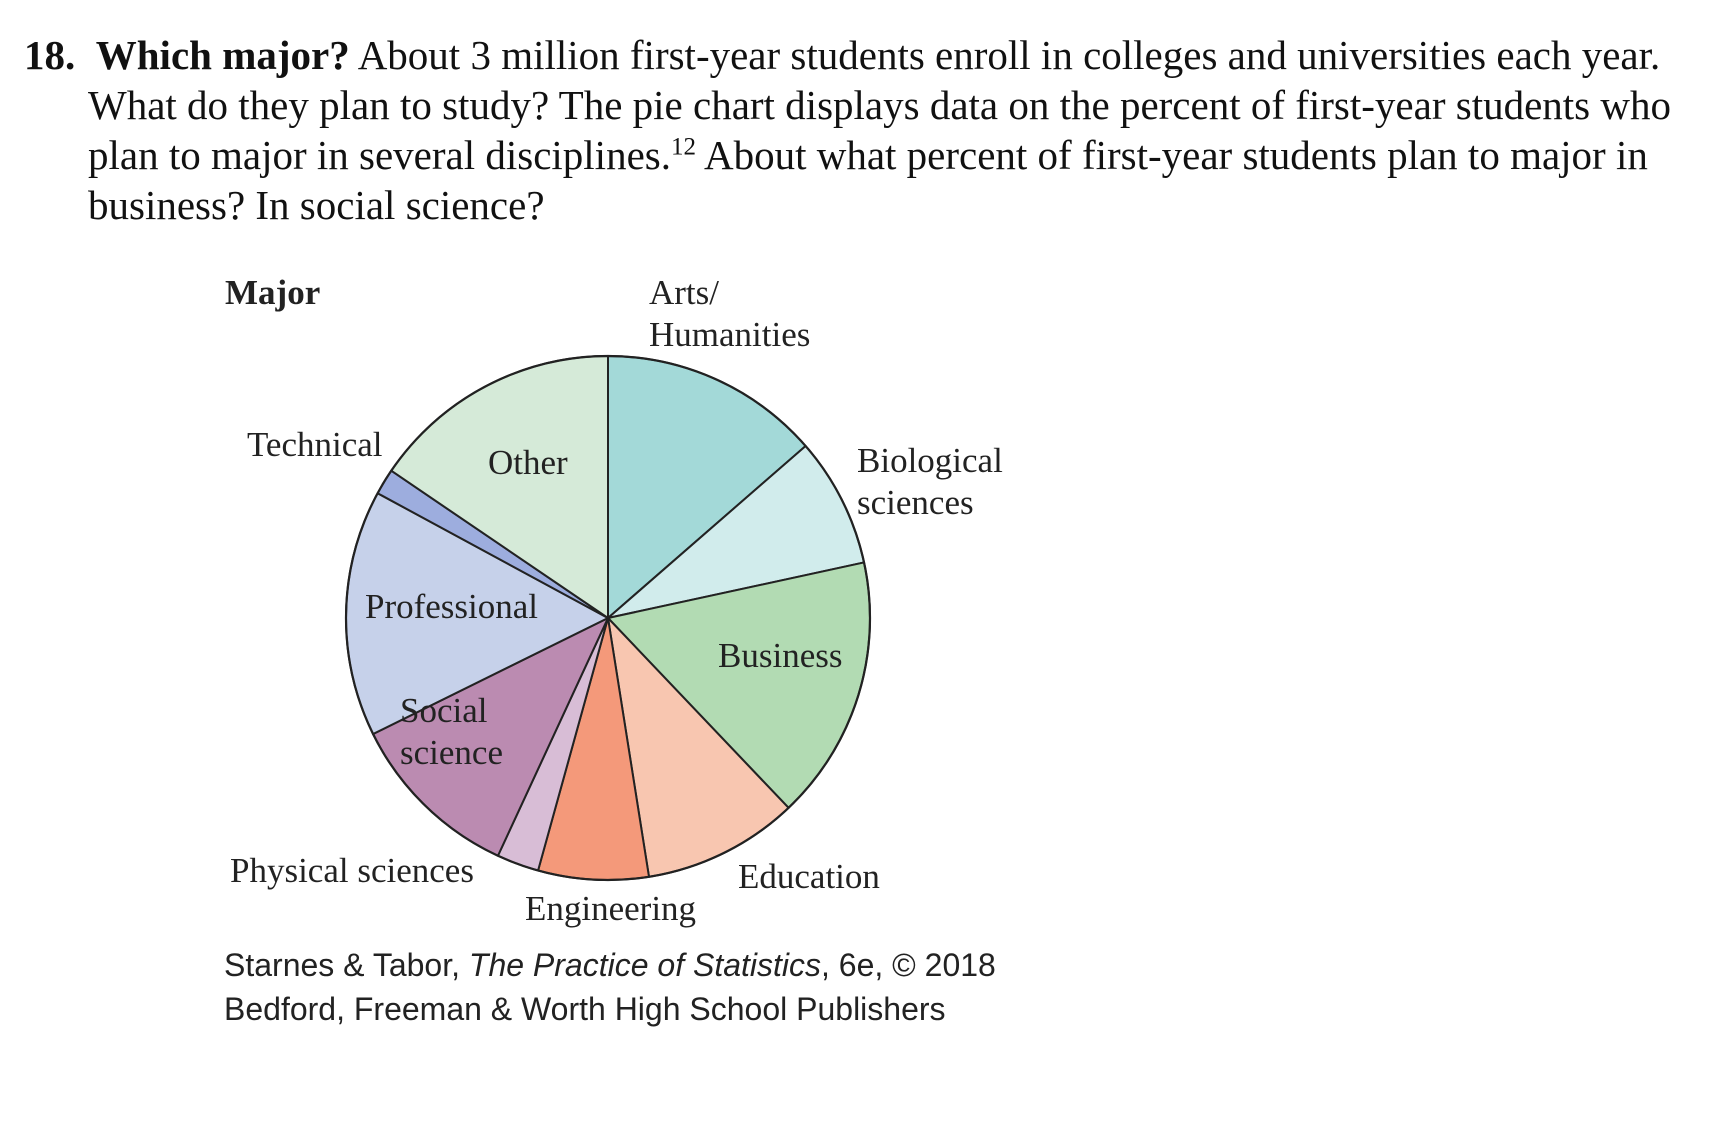 Image resolution: width=1732 pixels, height=1122 pixels. What do you see at coordinates (451, 731) in the screenshot?
I see `pie-label-social: Social science` at bounding box center [451, 731].